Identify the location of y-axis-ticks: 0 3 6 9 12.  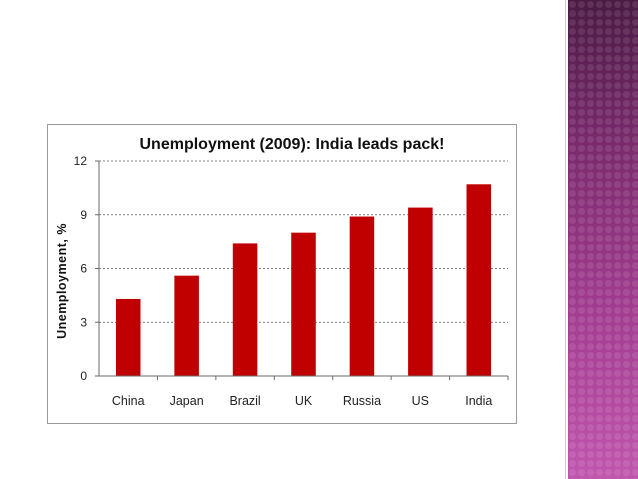
(86, 268).